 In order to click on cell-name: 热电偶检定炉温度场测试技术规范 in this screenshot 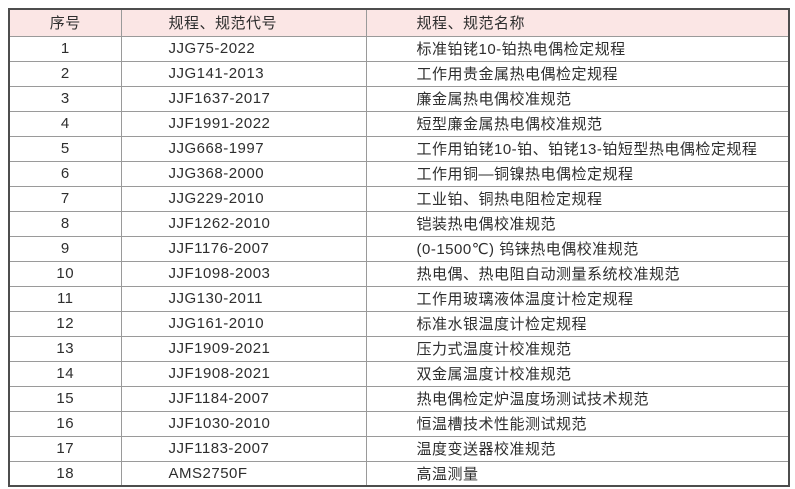, I will do `click(577, 398)`.